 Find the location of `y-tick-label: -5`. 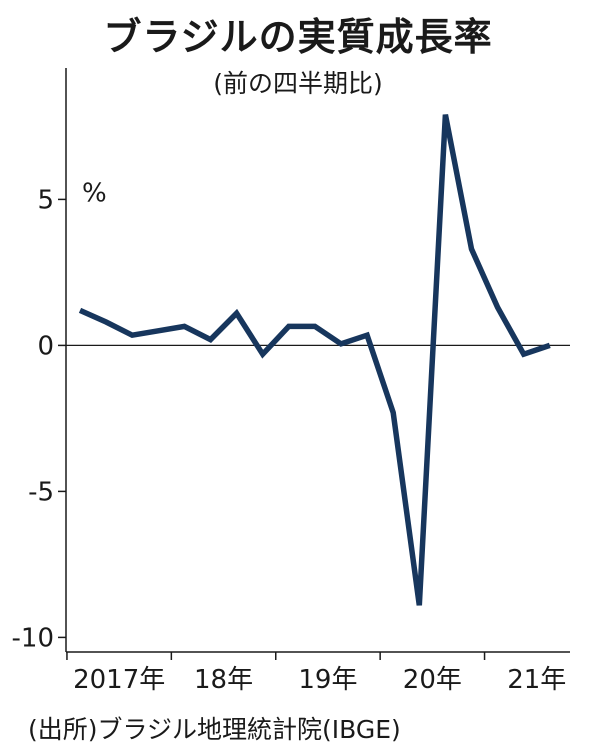

y-tick-label: -5 is located at coordinates (41, 492).